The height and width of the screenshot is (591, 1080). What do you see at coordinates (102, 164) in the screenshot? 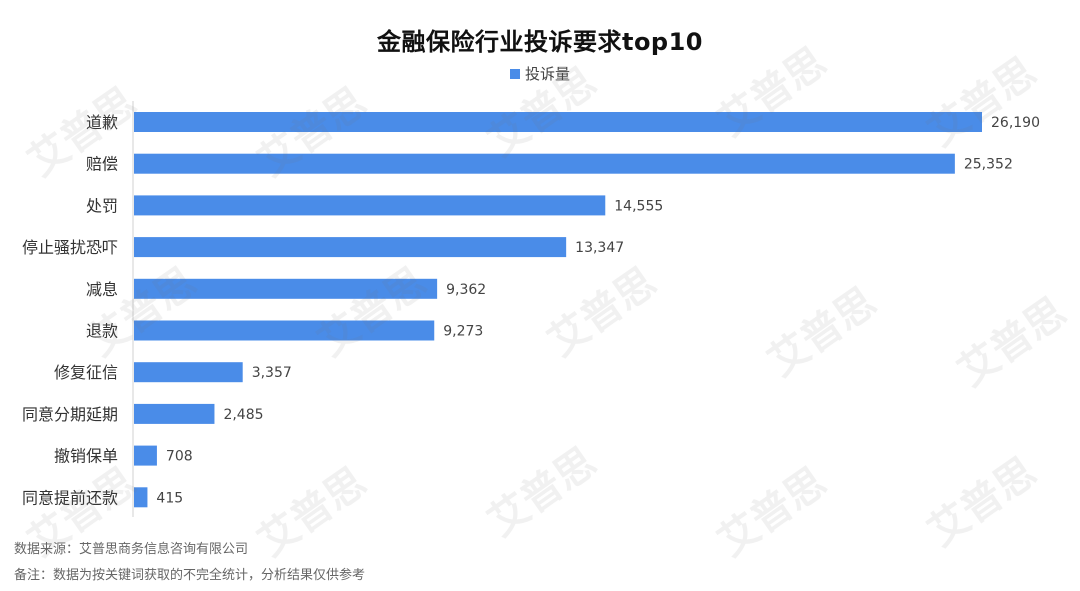
I see `category-label-1: 赔偿` at bounding box center [102, 164].